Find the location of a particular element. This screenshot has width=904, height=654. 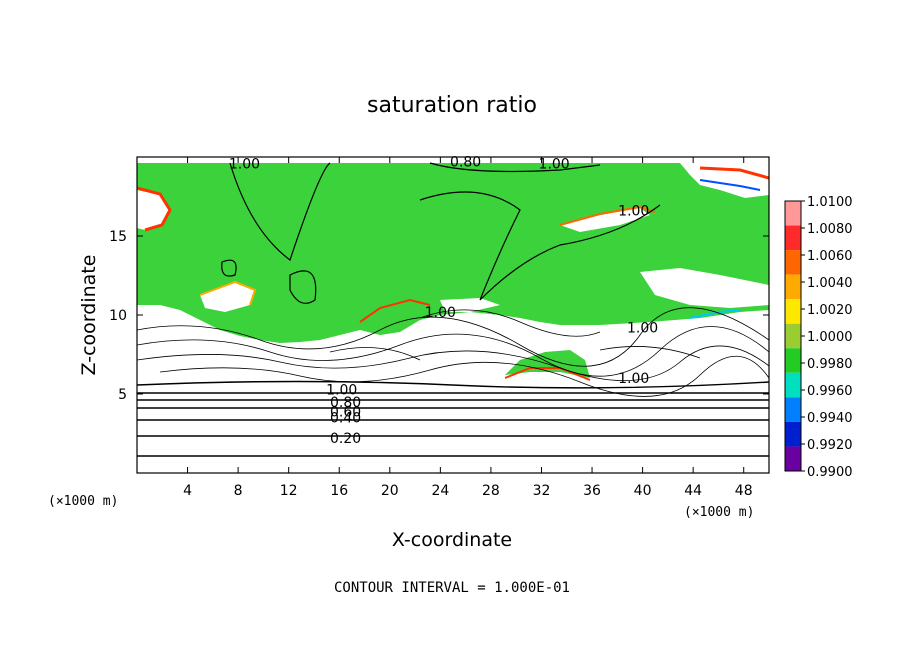

colorbar-label: 0.9920 is located at coordinates (830, 445).